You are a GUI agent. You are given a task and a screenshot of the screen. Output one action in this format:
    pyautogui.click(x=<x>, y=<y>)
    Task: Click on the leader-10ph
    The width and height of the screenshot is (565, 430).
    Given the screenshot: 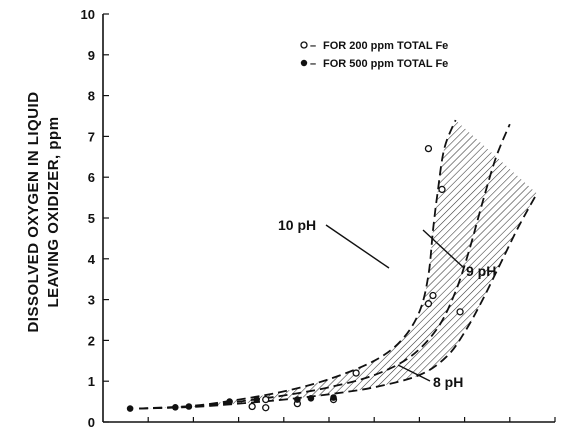 What is the action you would take?
    pyautogui.click(x=357, y=246)
    